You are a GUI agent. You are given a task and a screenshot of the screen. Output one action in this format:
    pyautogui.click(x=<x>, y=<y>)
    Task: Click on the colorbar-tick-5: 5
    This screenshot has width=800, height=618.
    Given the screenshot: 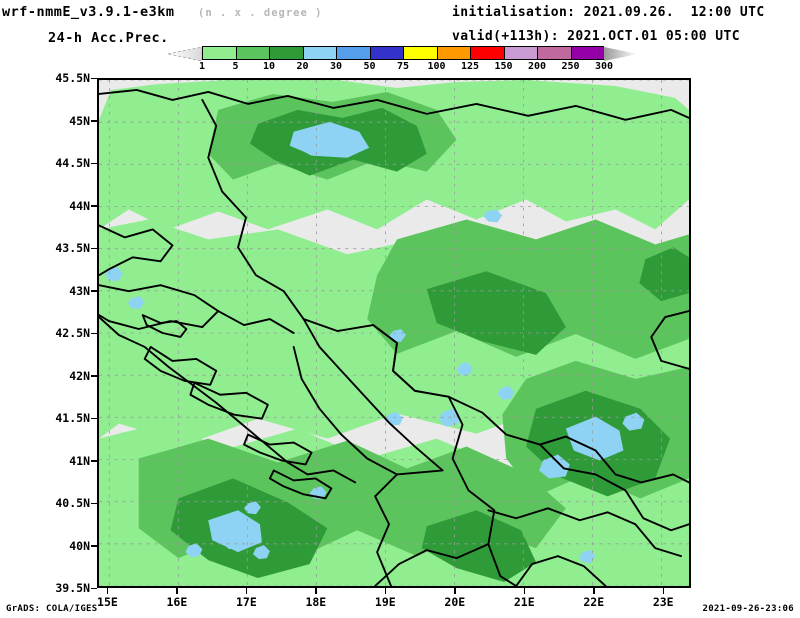 What is the action you would take?
    pyautogui.click(x=235, y=66)
    